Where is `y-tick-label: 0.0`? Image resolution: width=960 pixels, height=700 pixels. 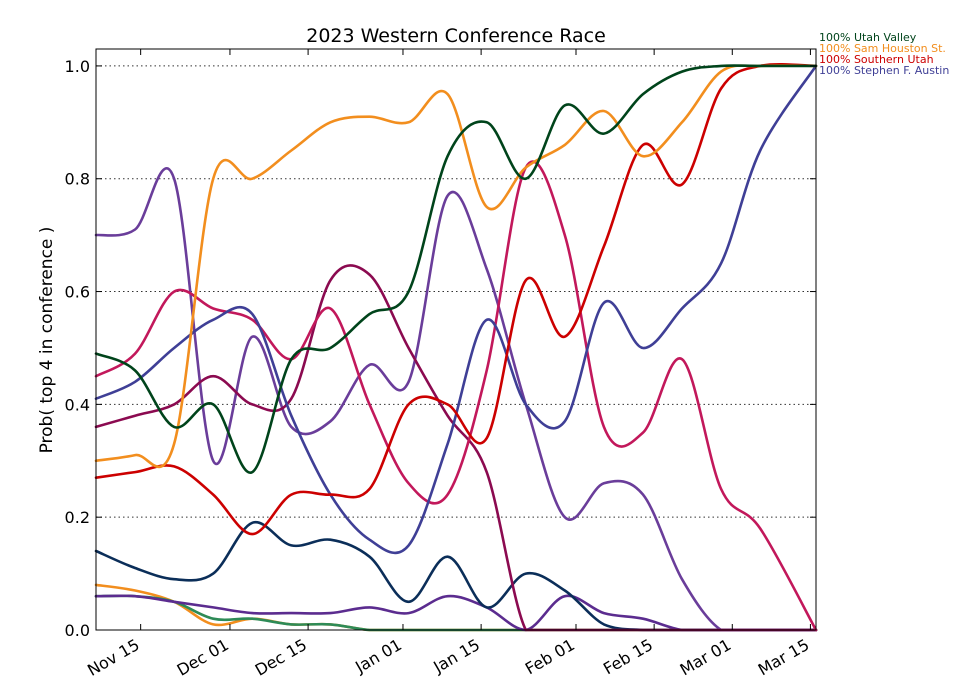 y-tick-label: 0.0 is located at coordinates (77, 630).